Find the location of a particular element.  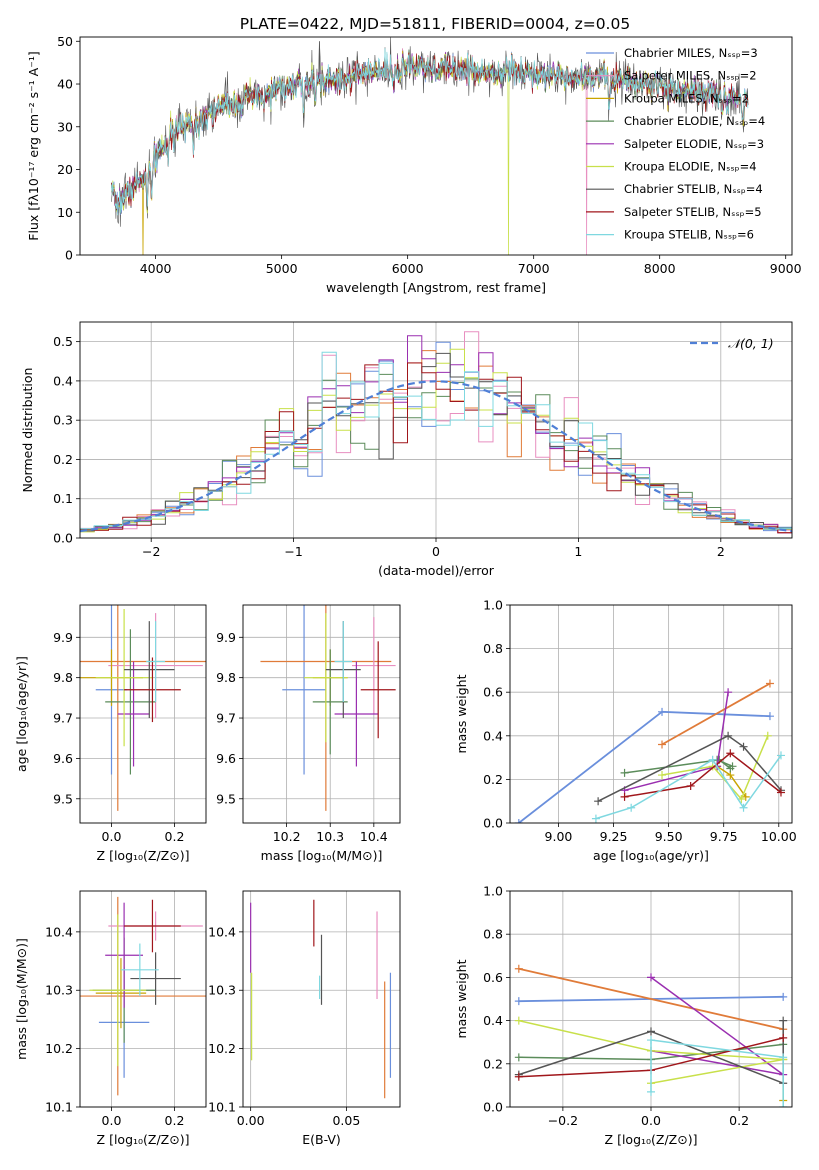

y-tick-label: 0.4 is located at coordinates (63, 380).